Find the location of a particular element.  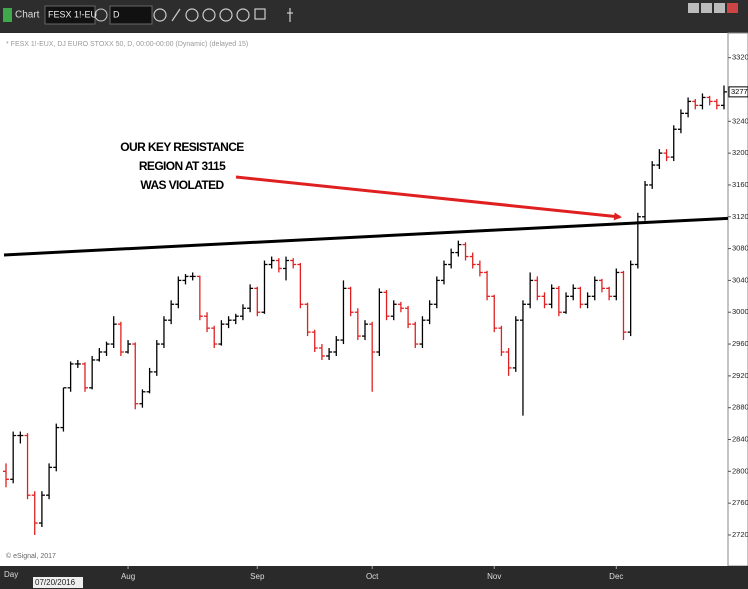

y-tick-label: 2760 is located at coordinates (740, 502).